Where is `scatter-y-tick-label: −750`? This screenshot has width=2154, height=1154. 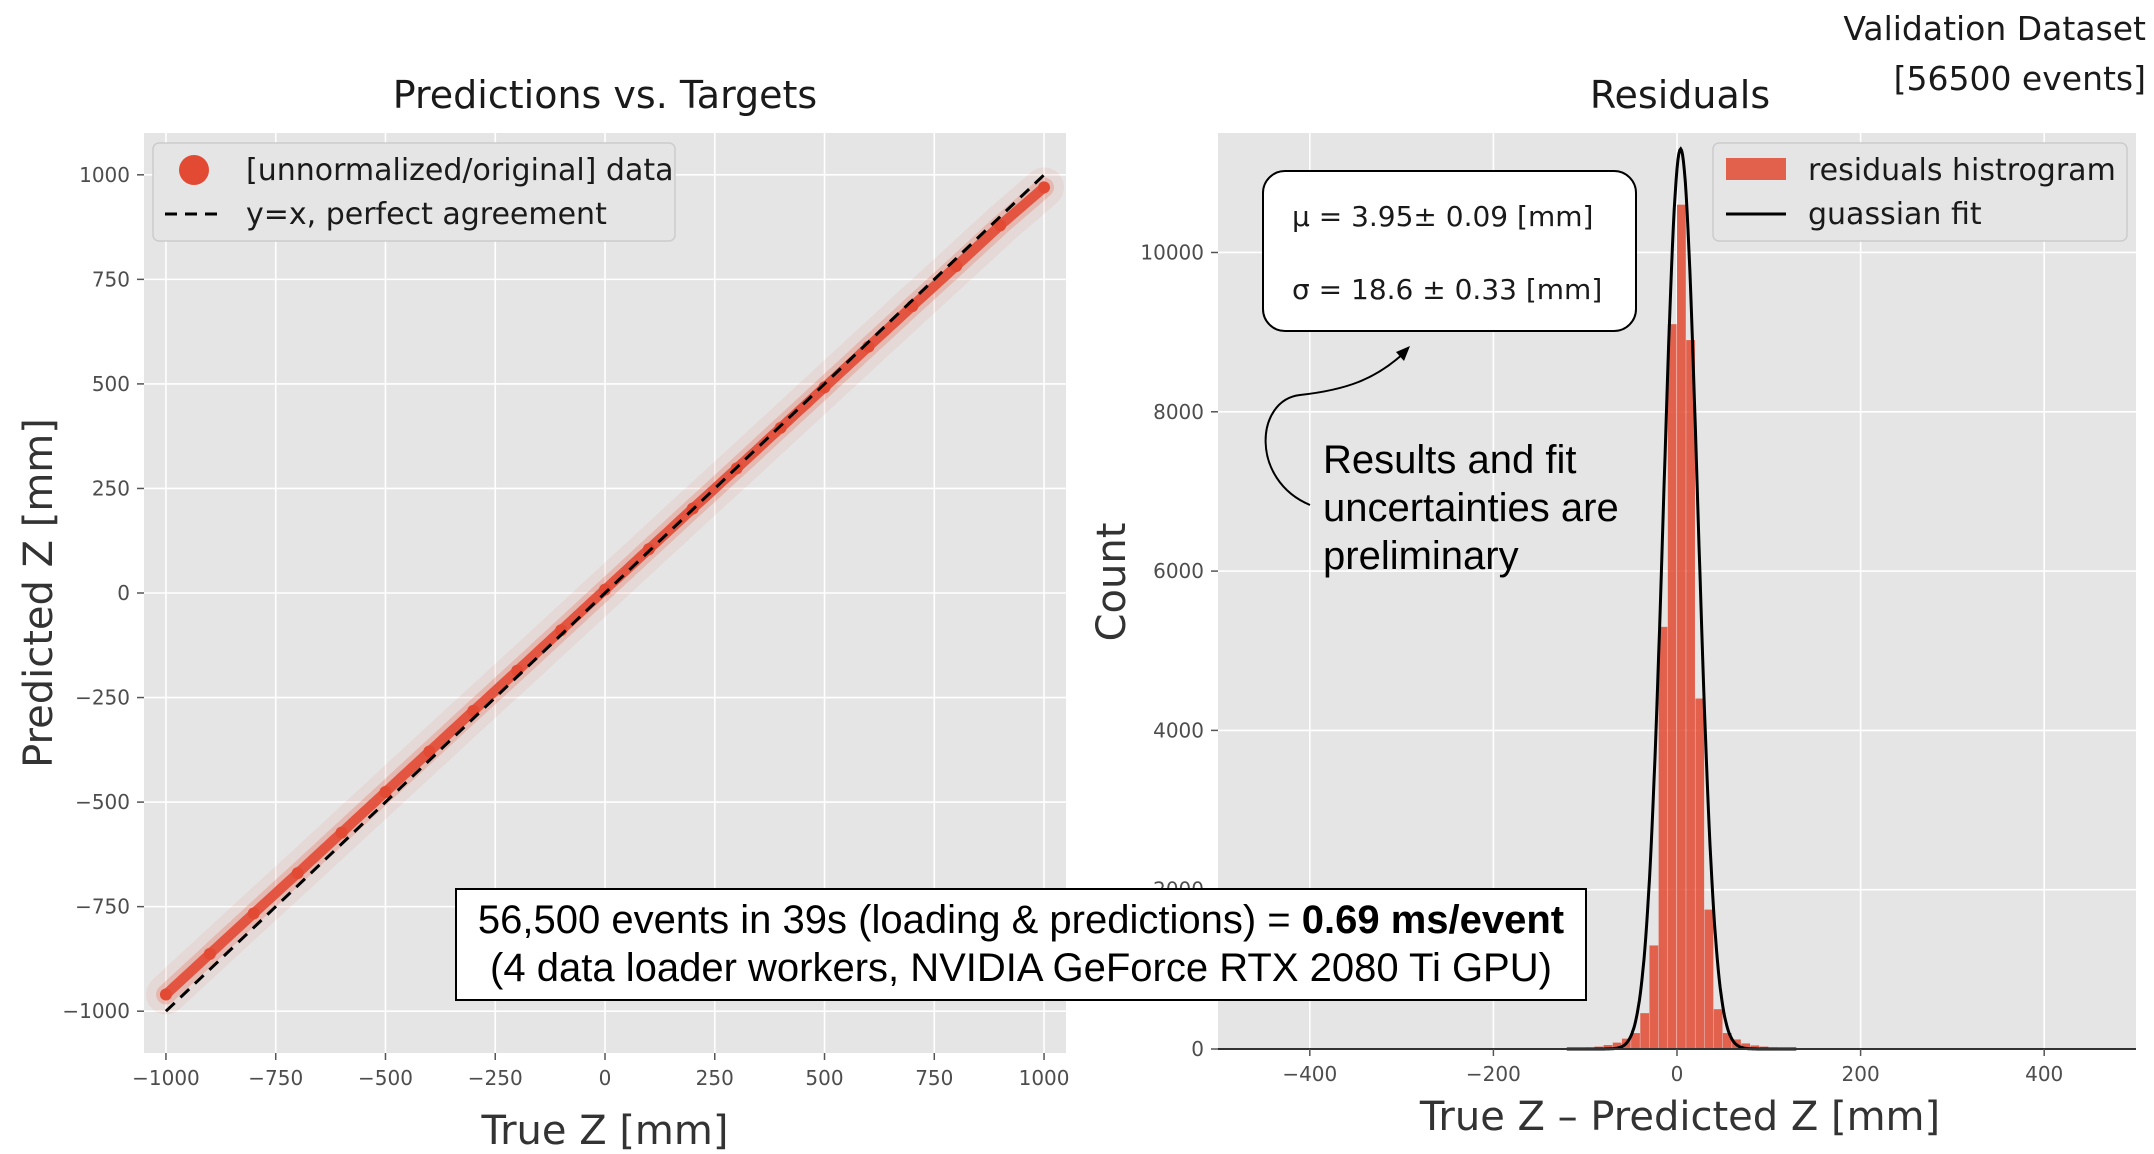
scatter-y-tick-label: −750 is located at coordinates (102, 907).